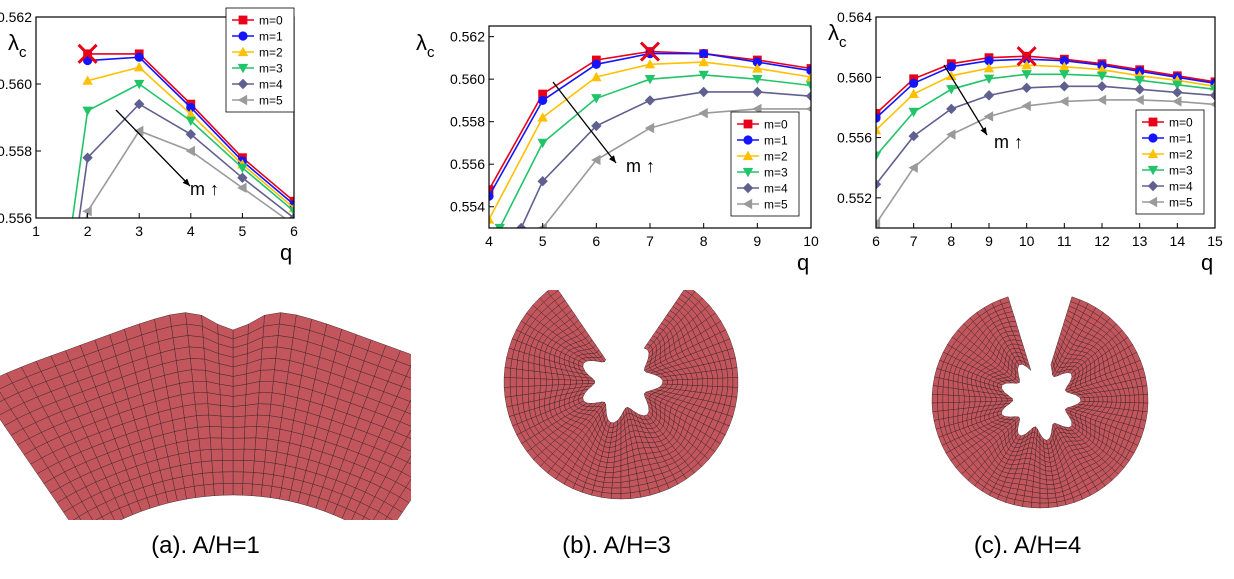 The height and width of the screenshot is (579, 1234). I want to click on x-tick-label: 3, so click(139, 231).